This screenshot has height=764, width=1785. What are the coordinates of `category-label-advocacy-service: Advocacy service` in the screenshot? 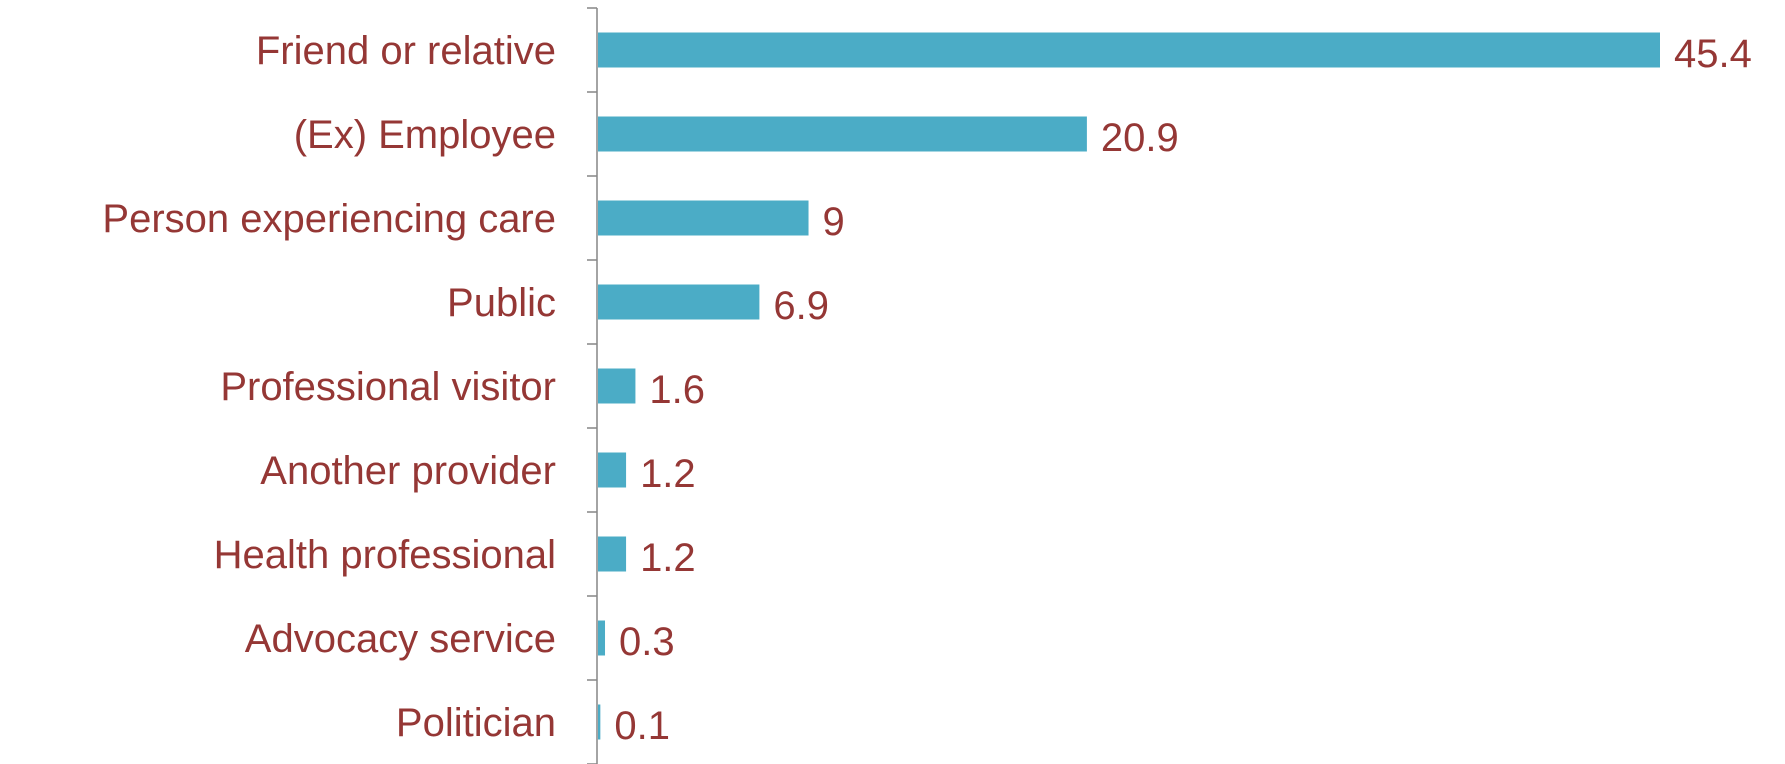 It's located at (400, 639).